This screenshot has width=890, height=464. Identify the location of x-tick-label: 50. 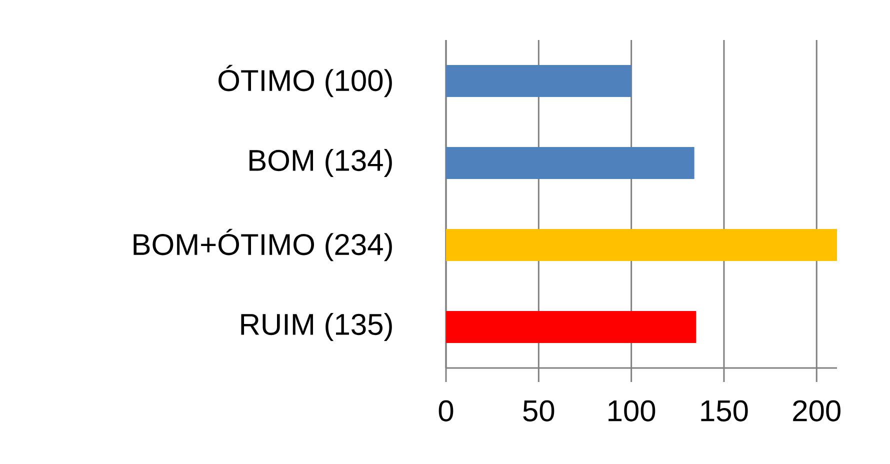
(538, 411).